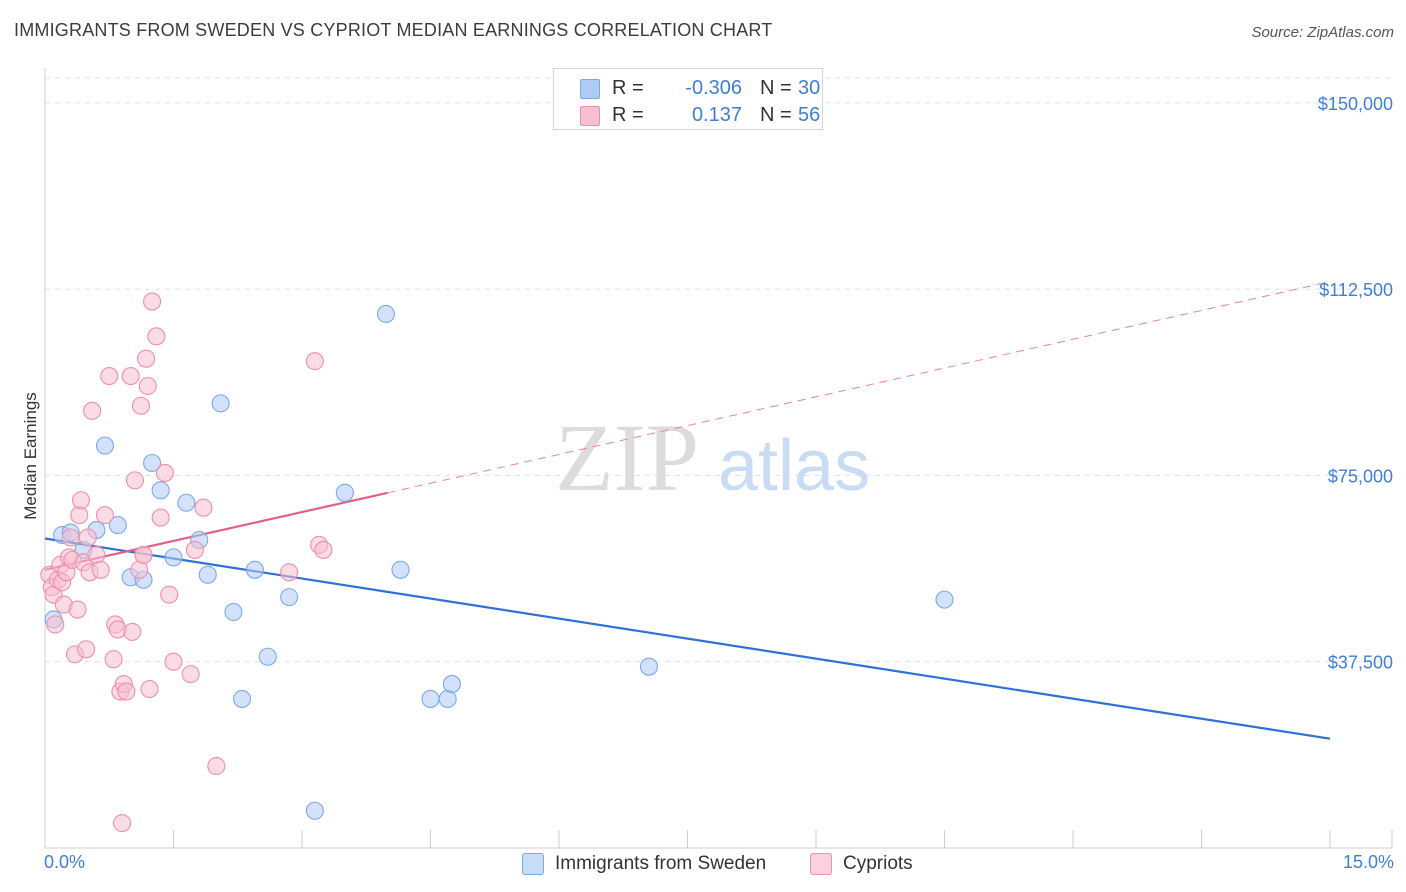 This screenshot has height=892, width=1406. I want to click on y-tick-label: $75,000, so click(1360, 476).